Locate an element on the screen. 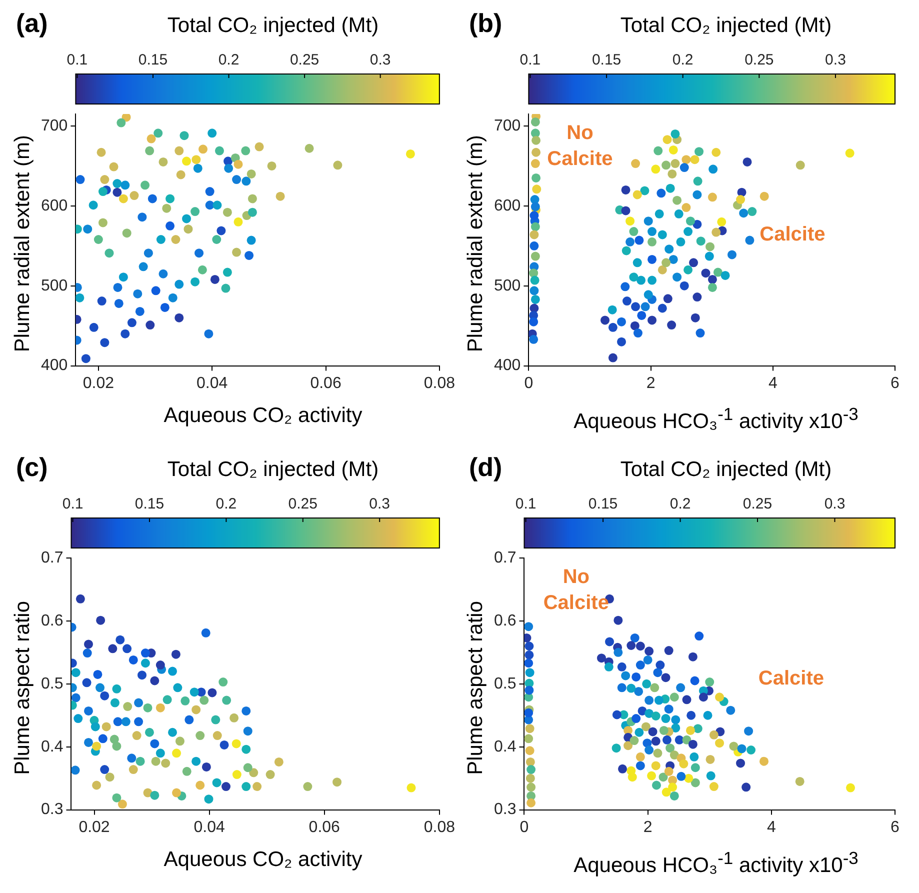  text: (a) is located at coordinates (32, 23).